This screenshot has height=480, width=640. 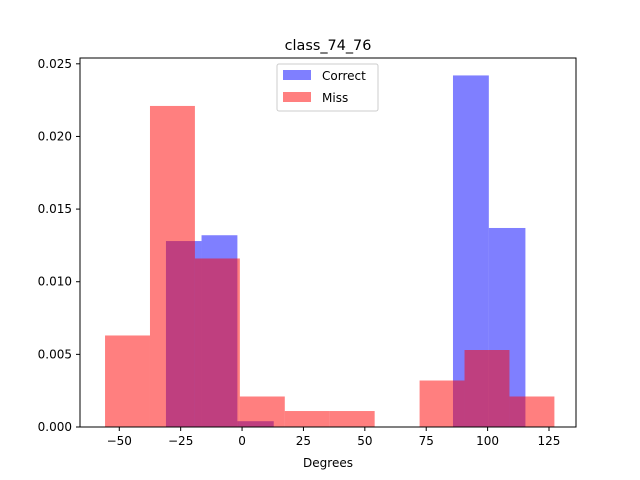 I want to click on x-tick-label: 100, so click(x=487, y=441).